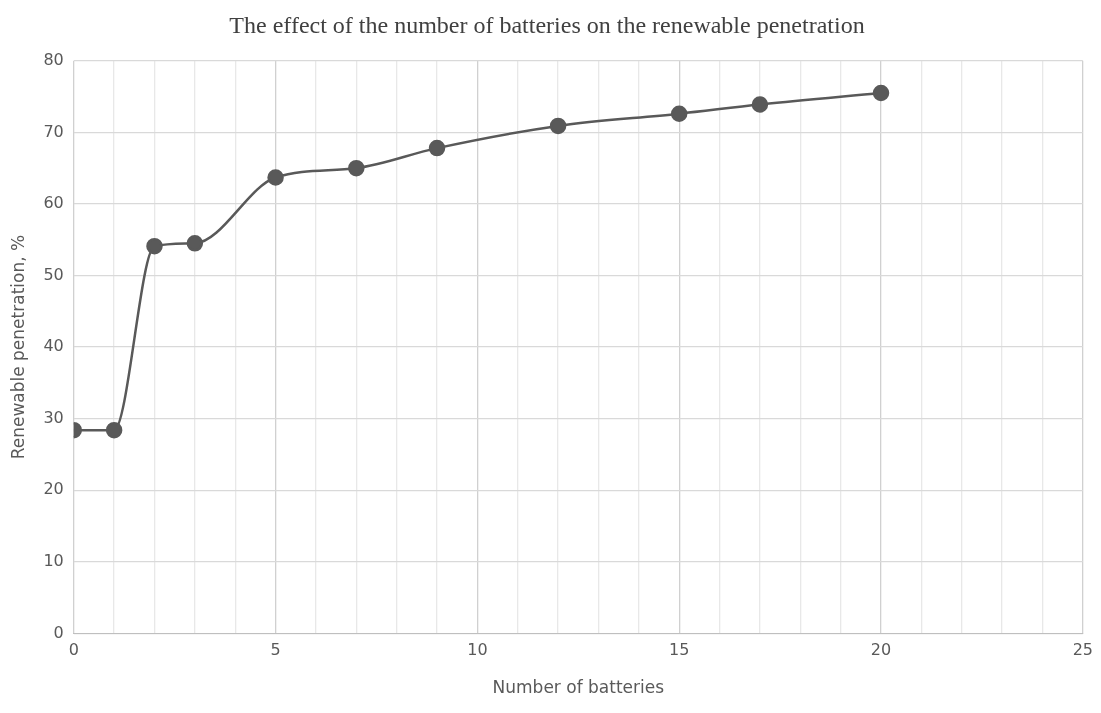 Image resolution: width=1101 pixels, height=713 pixels. I want to click on y-tick-label: 70, so click(53, 131).